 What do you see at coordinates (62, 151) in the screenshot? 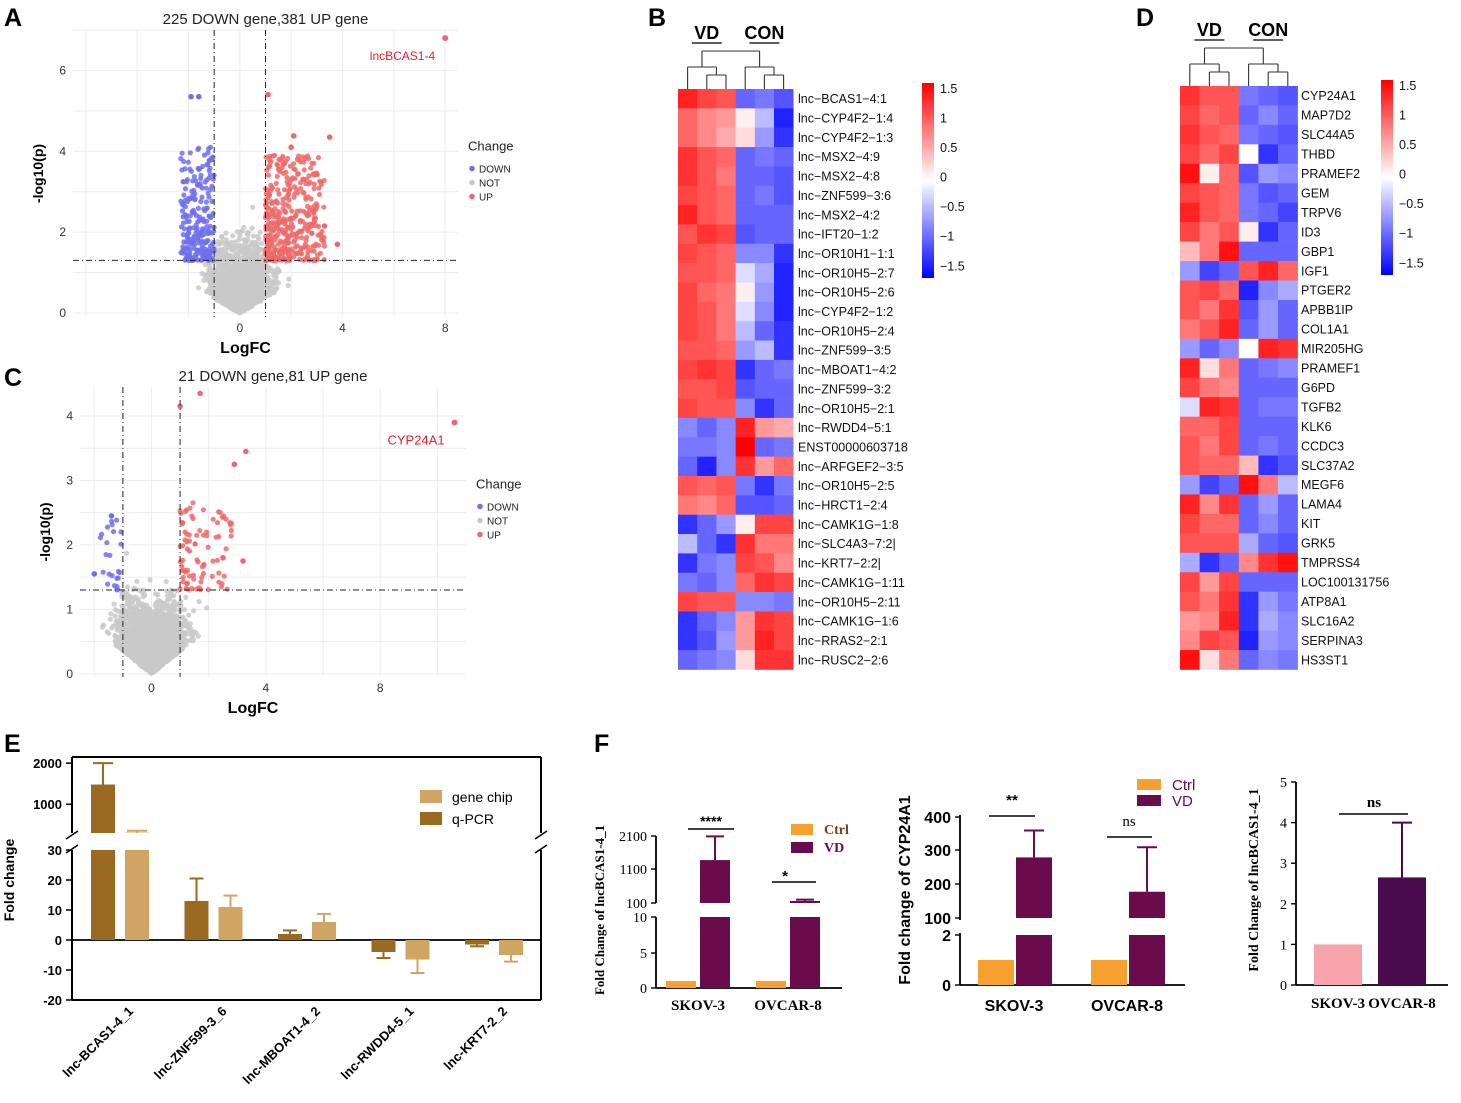
I see `y-tick-label: 4` at bounding box center [62, 151].